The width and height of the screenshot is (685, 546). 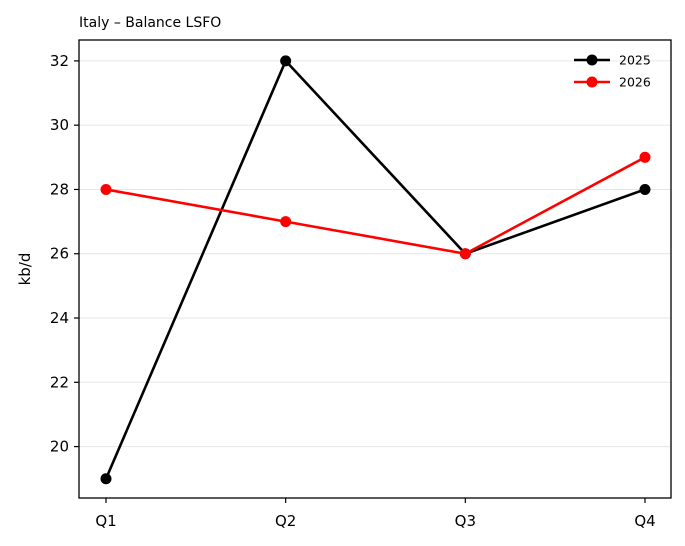 What do you see at coordinates (59, 61) in the screenshot?
I see `y-tick-label: 32` at bounding box center [59, 61].